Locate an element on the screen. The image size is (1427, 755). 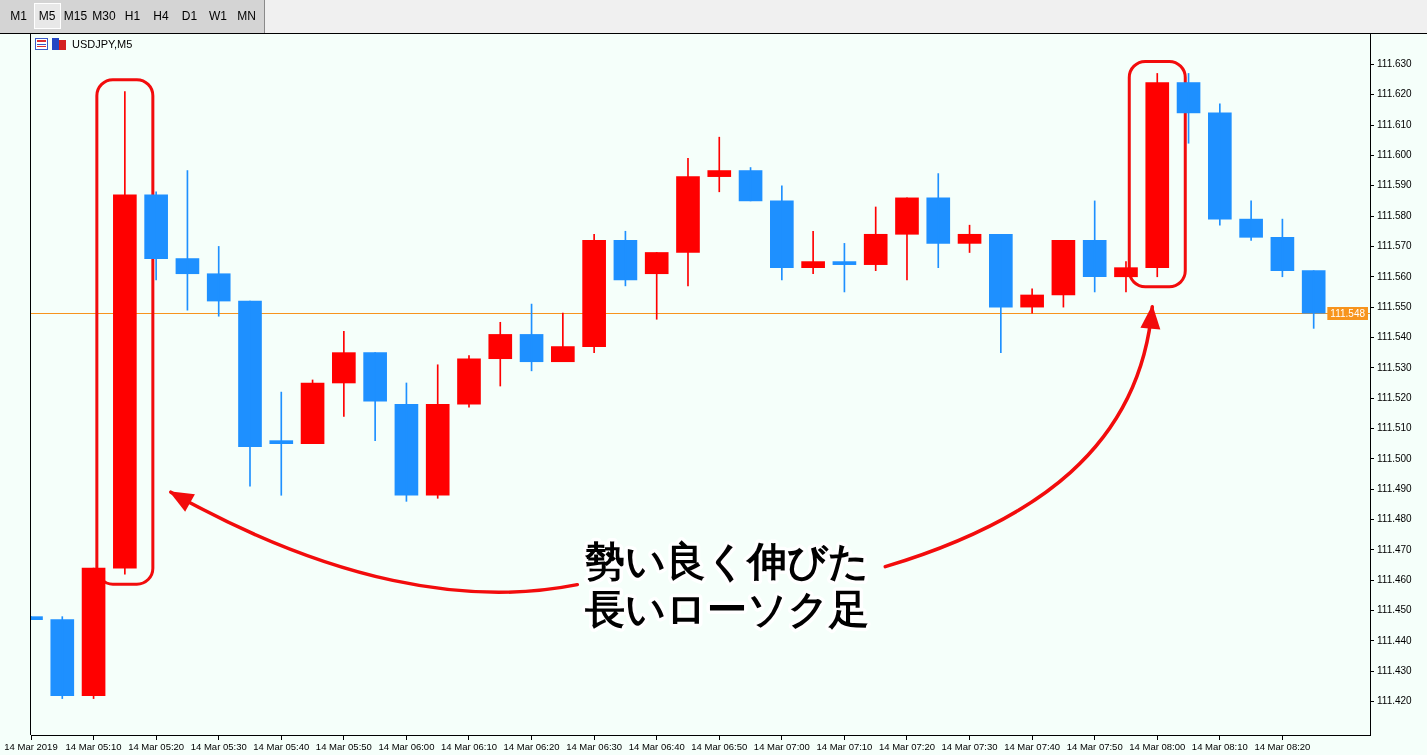
x-tick-label: 14 Mar 06:10 is located at coordinates (469, 747).